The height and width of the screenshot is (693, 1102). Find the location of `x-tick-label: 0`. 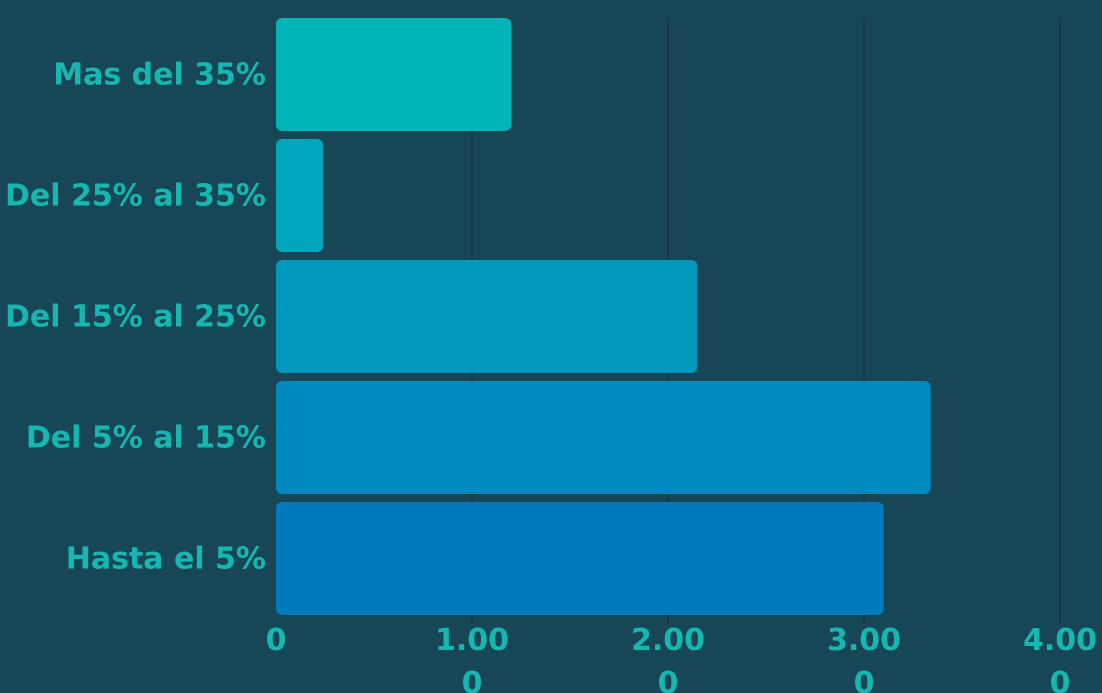

x-tick-label: 0 is located at coordinates (276, 640).